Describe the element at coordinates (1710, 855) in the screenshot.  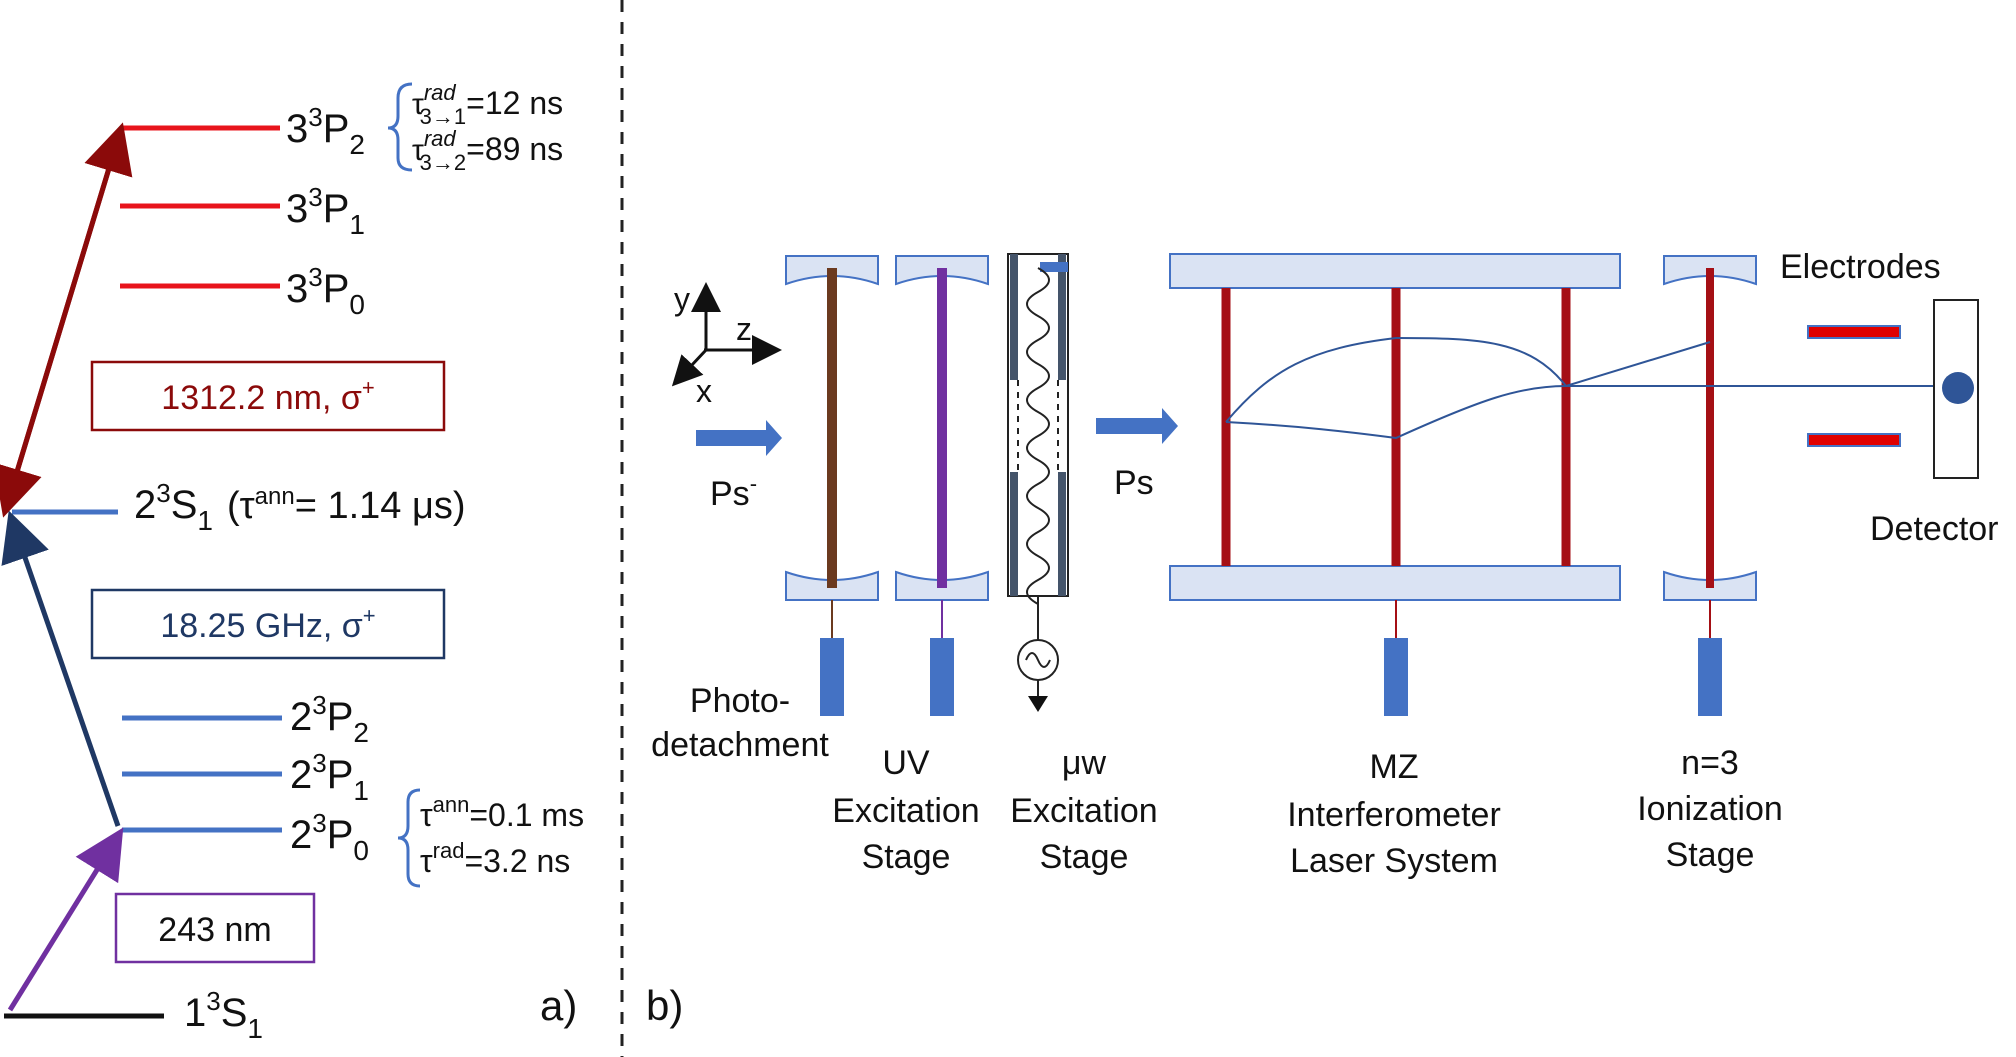
I see `label-ion-3: Stage` at that location.